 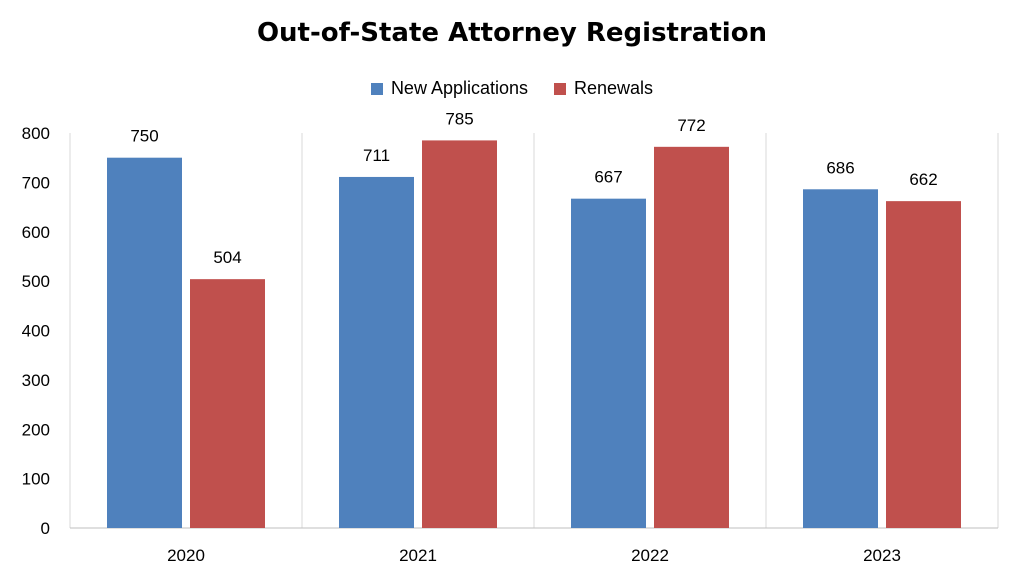 I want to click on y-tick-label: 800, so click(x=36, y=133).